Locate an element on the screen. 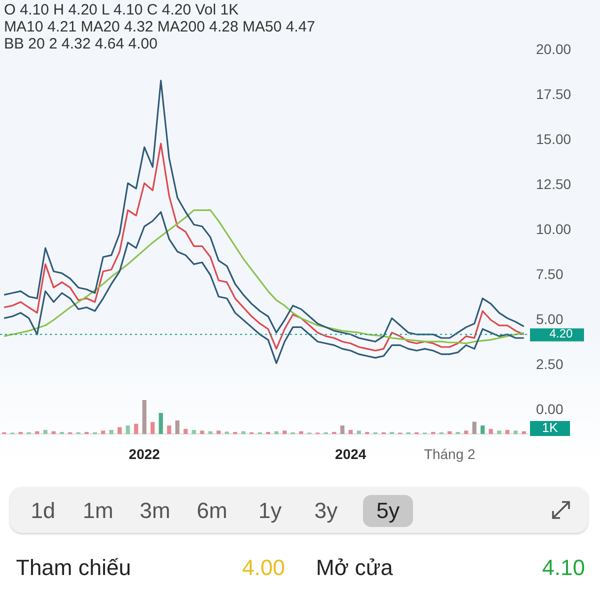  text: O 4.10 H 4.20 L 4.10 C 4.20 Vol 1K is located at coordinates (121, 10).